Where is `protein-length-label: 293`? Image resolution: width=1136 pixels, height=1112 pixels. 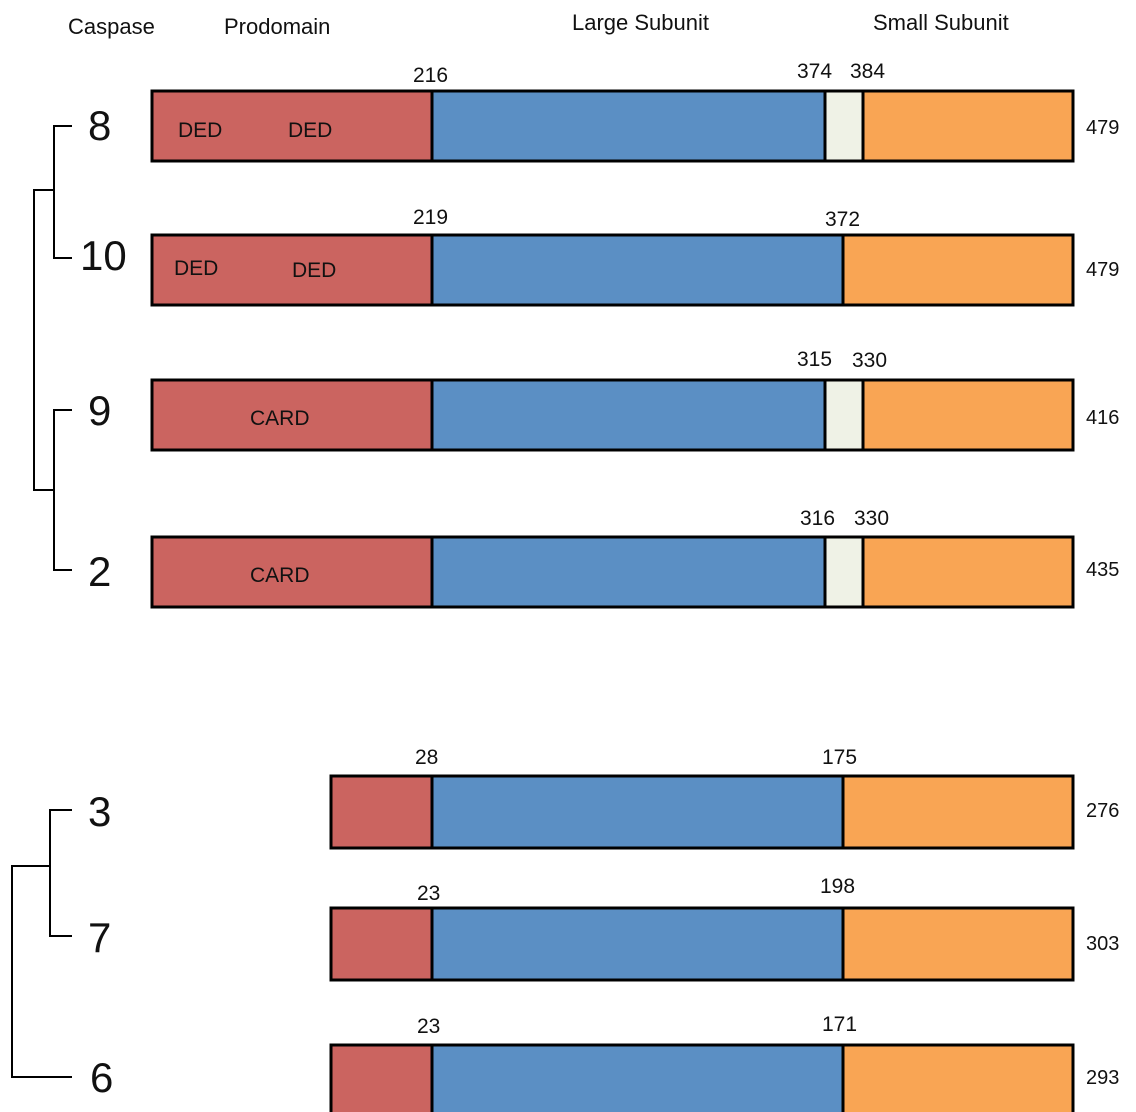 protein-length-label: 293 is located at coordinates (1102, 1078).